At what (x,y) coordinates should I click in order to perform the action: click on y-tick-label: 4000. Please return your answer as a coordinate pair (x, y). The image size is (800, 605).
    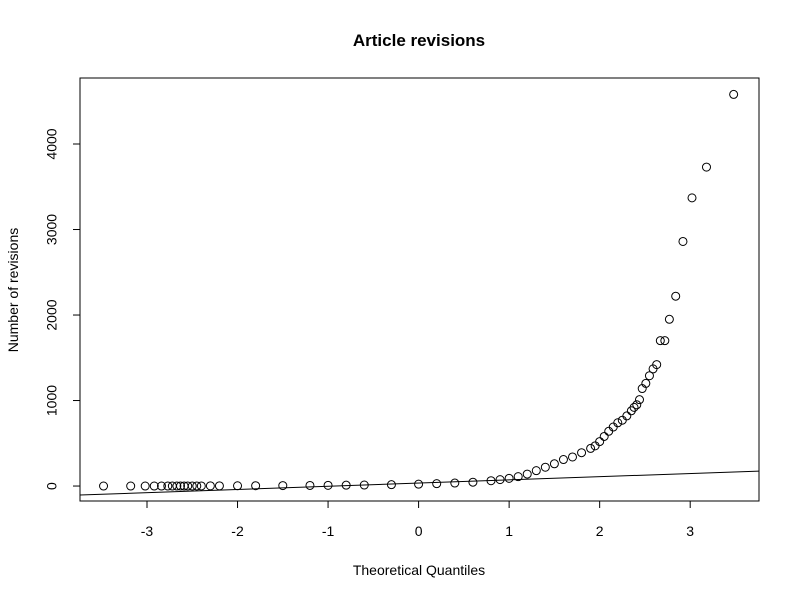
    Looking at the image, I should click on (52, 143).